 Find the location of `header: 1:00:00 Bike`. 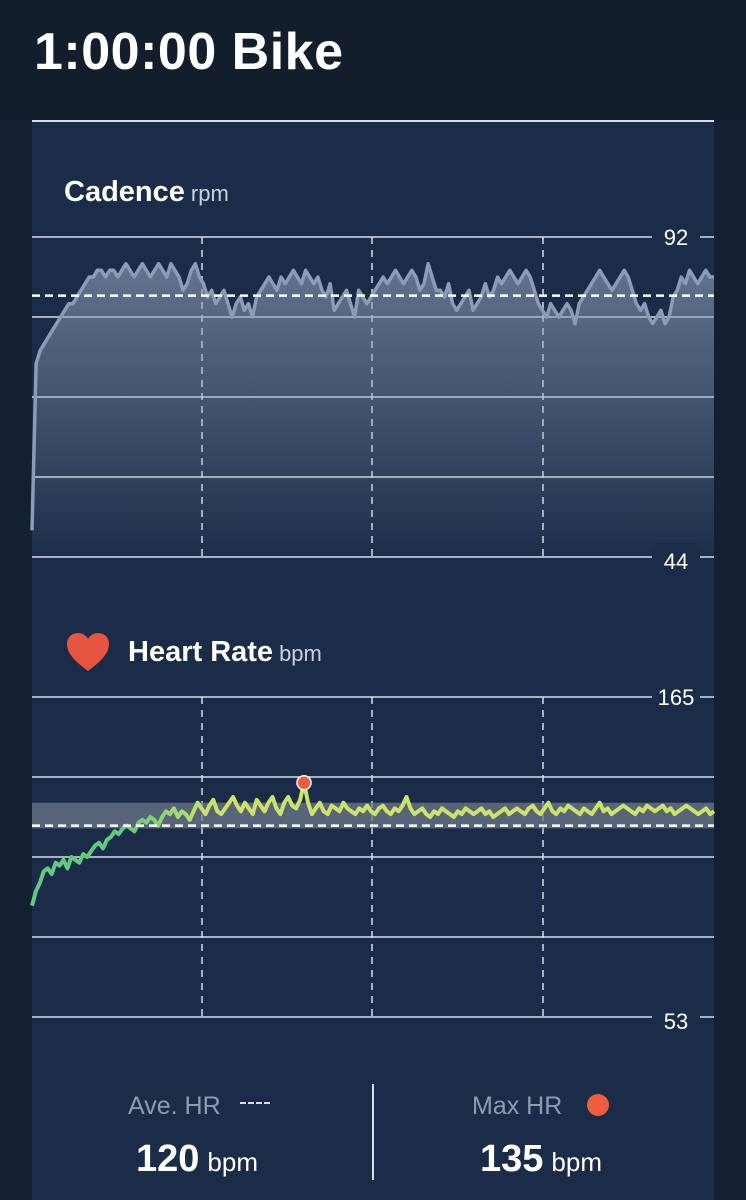

header: 1:00:00 Bike is located at coordinates (373, 60).